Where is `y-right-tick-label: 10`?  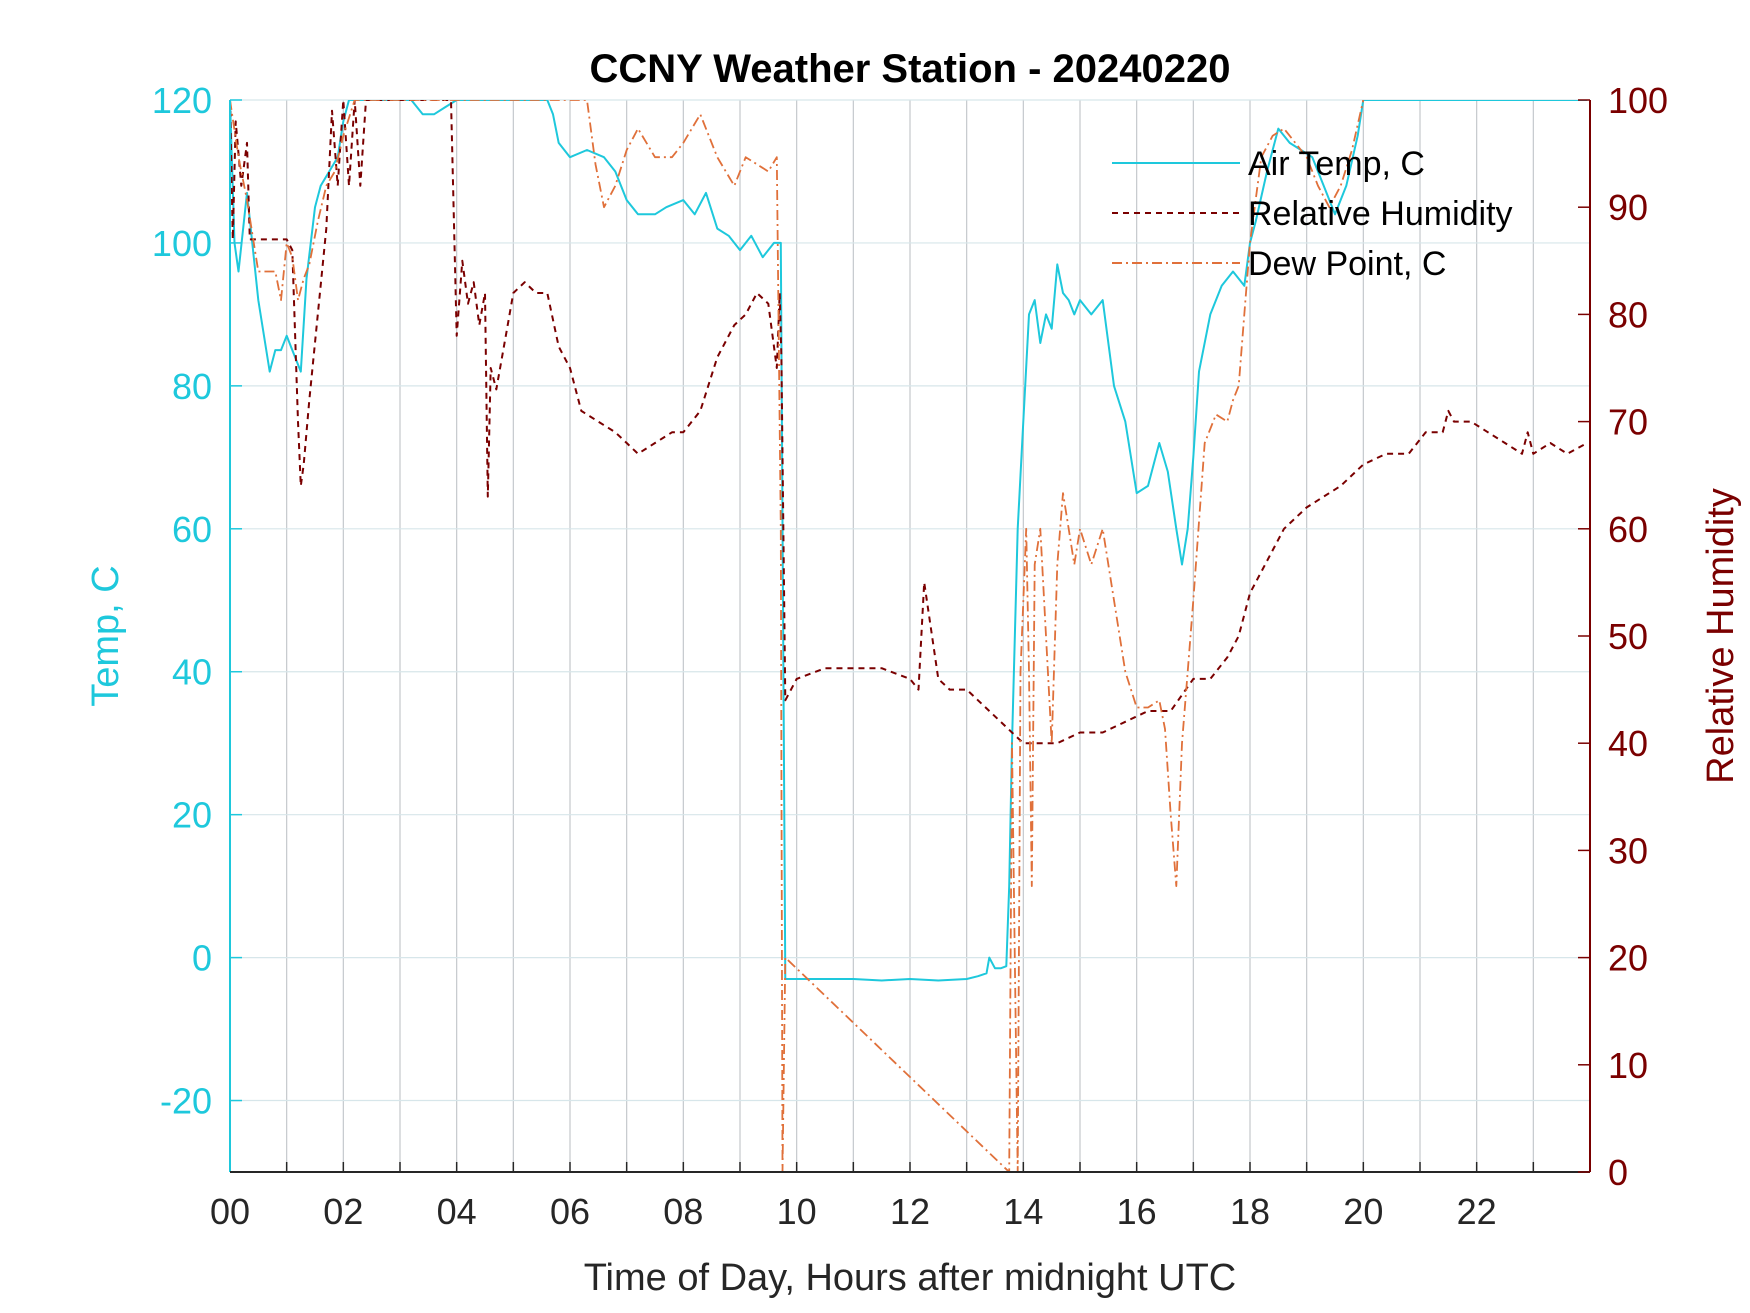 y-right-tick-label: 10 is located at coordinates (1628, 1065).